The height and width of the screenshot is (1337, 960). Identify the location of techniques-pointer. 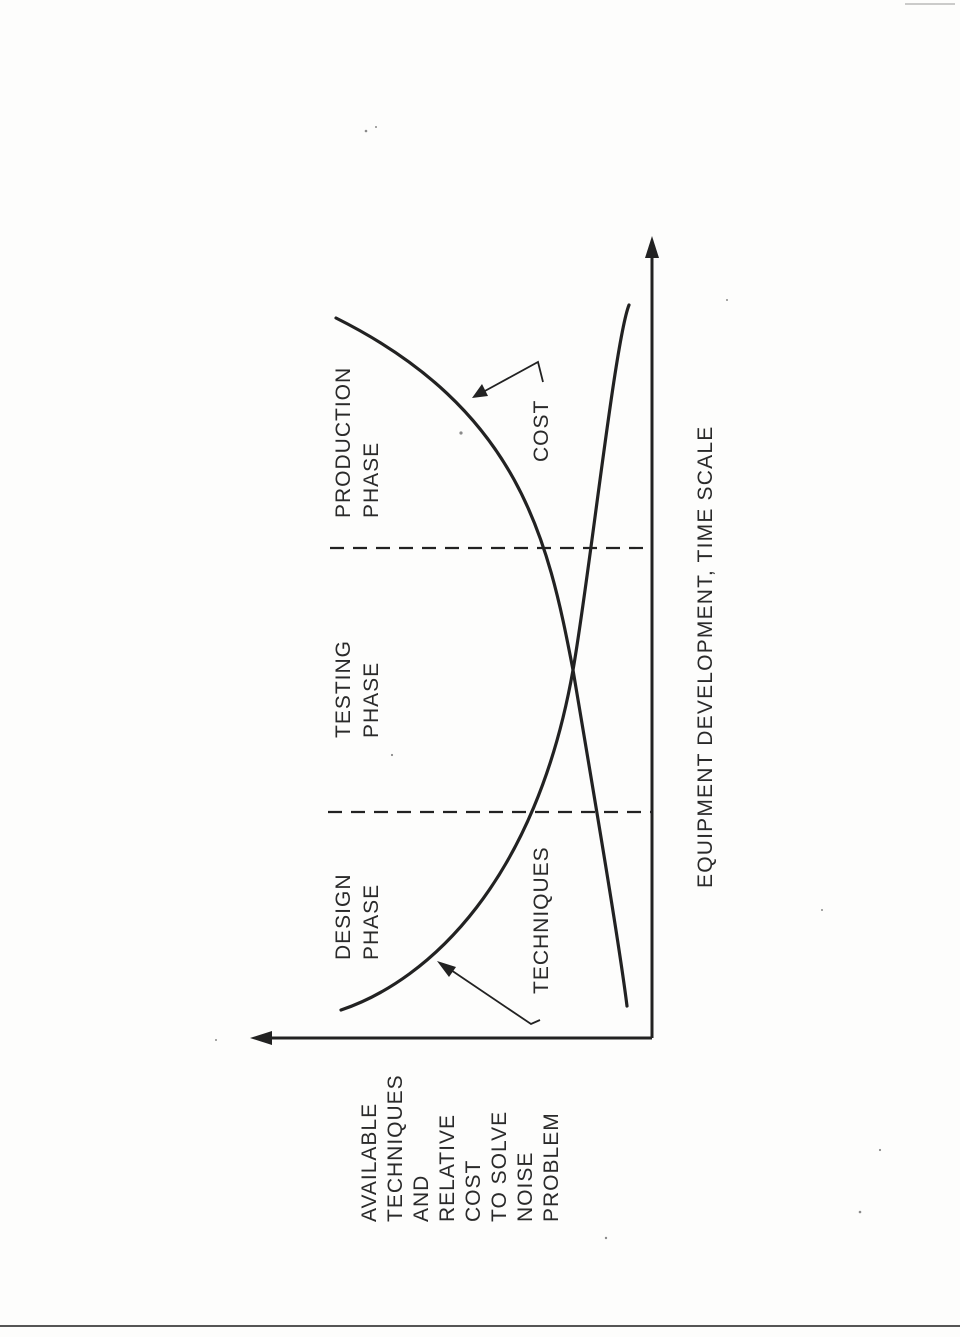
(489, 993).